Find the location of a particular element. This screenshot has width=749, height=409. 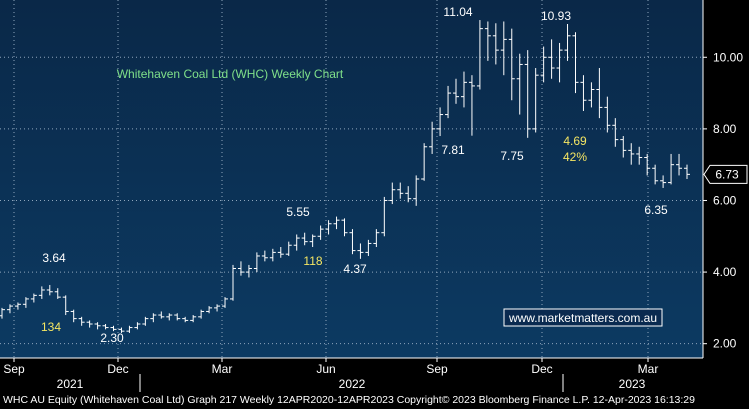

annotation-low-2021: 2.30 is located at coordinates (112, 338).